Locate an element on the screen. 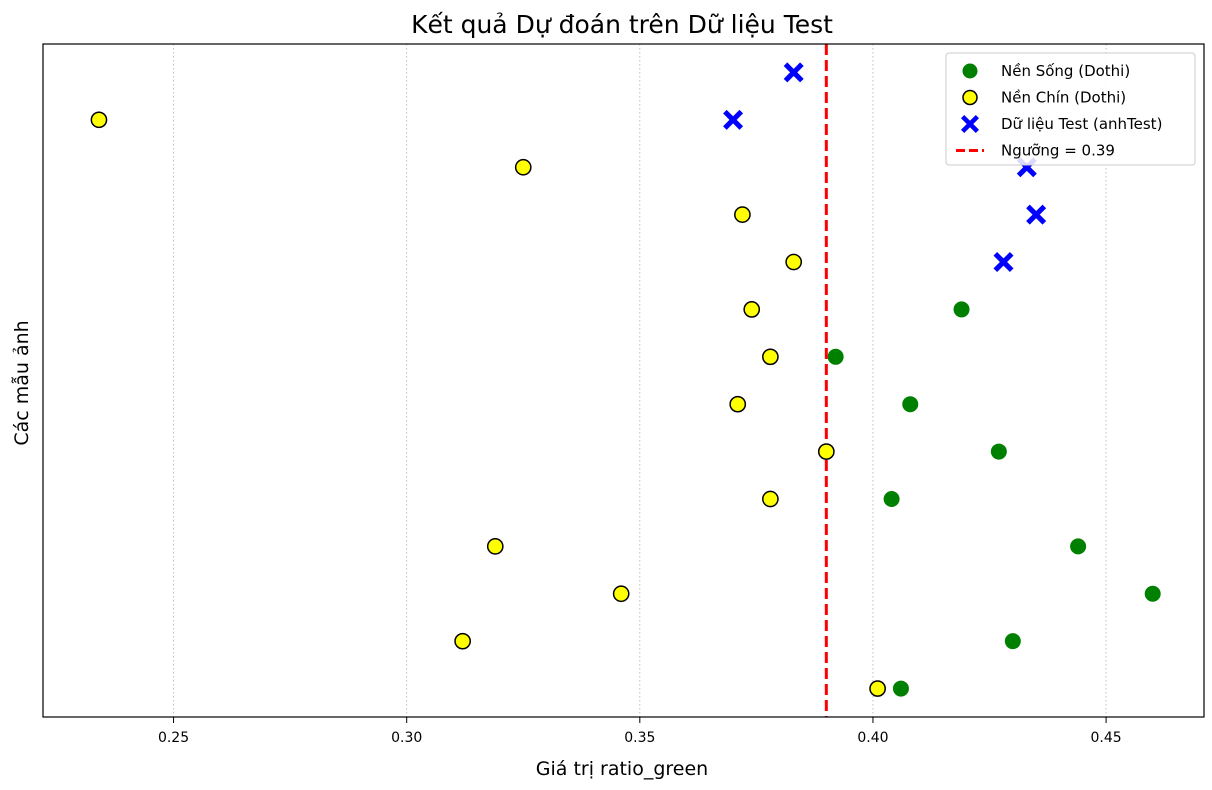 The image size is (1212, 790). legend-marker-ripe is located at coordinates (970, 97).